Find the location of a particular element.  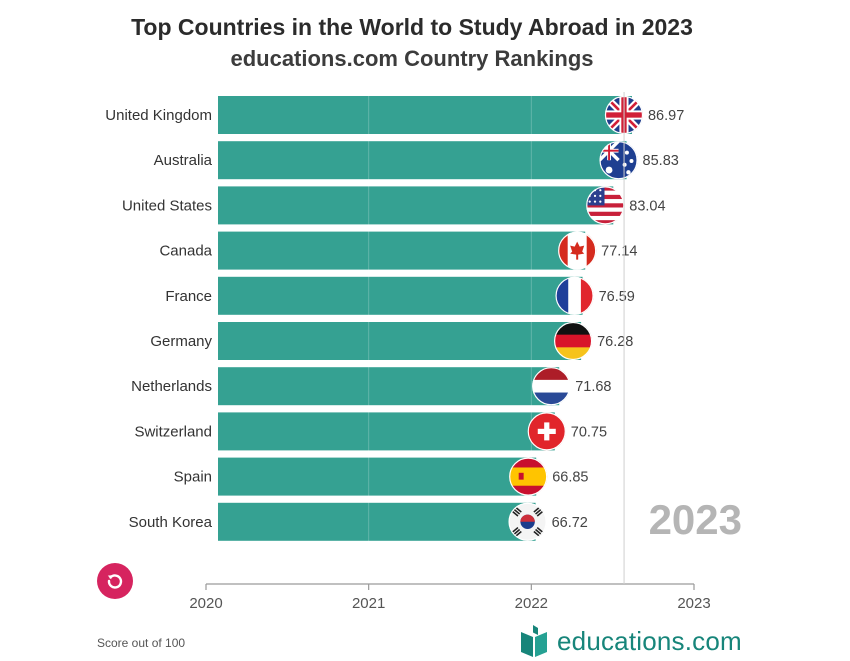

category-label: Spain is located at coordinates (193, 477).